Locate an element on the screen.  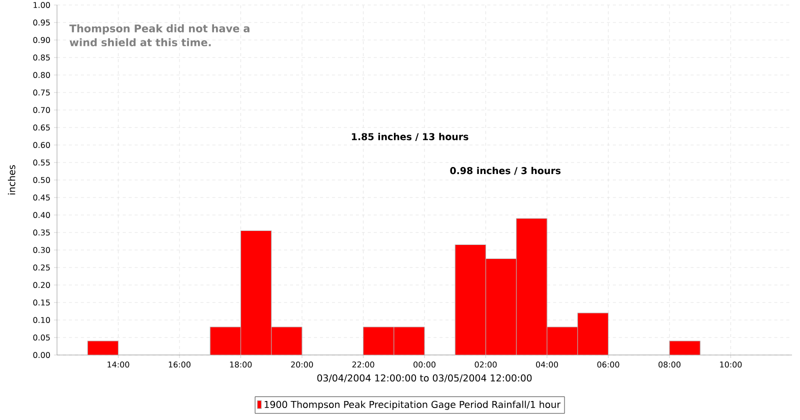
annotation: 1.85 inches / 13 hours is located at coordinates (410, 136).